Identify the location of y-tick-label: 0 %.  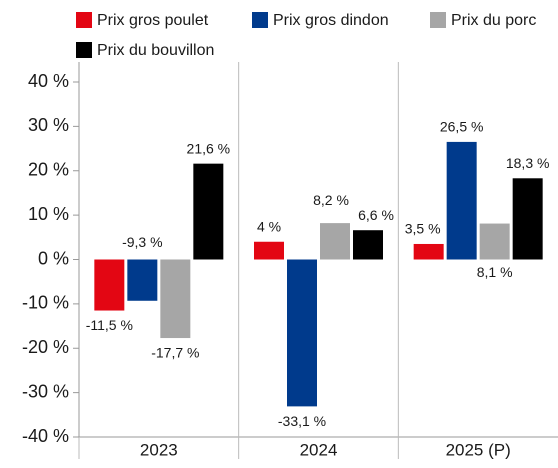
(53, 258).